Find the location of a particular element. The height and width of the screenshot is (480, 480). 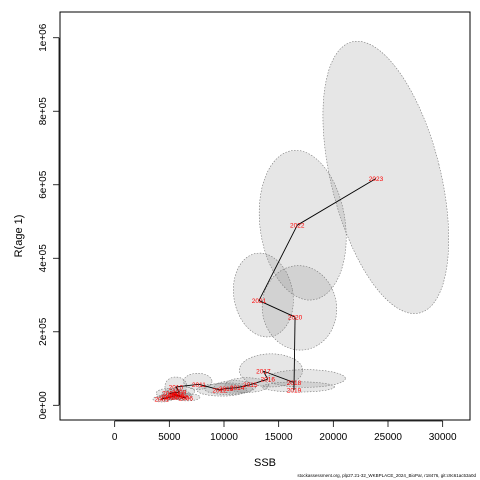

year-label-2012: 2012 is located at coordinates (219, 390).